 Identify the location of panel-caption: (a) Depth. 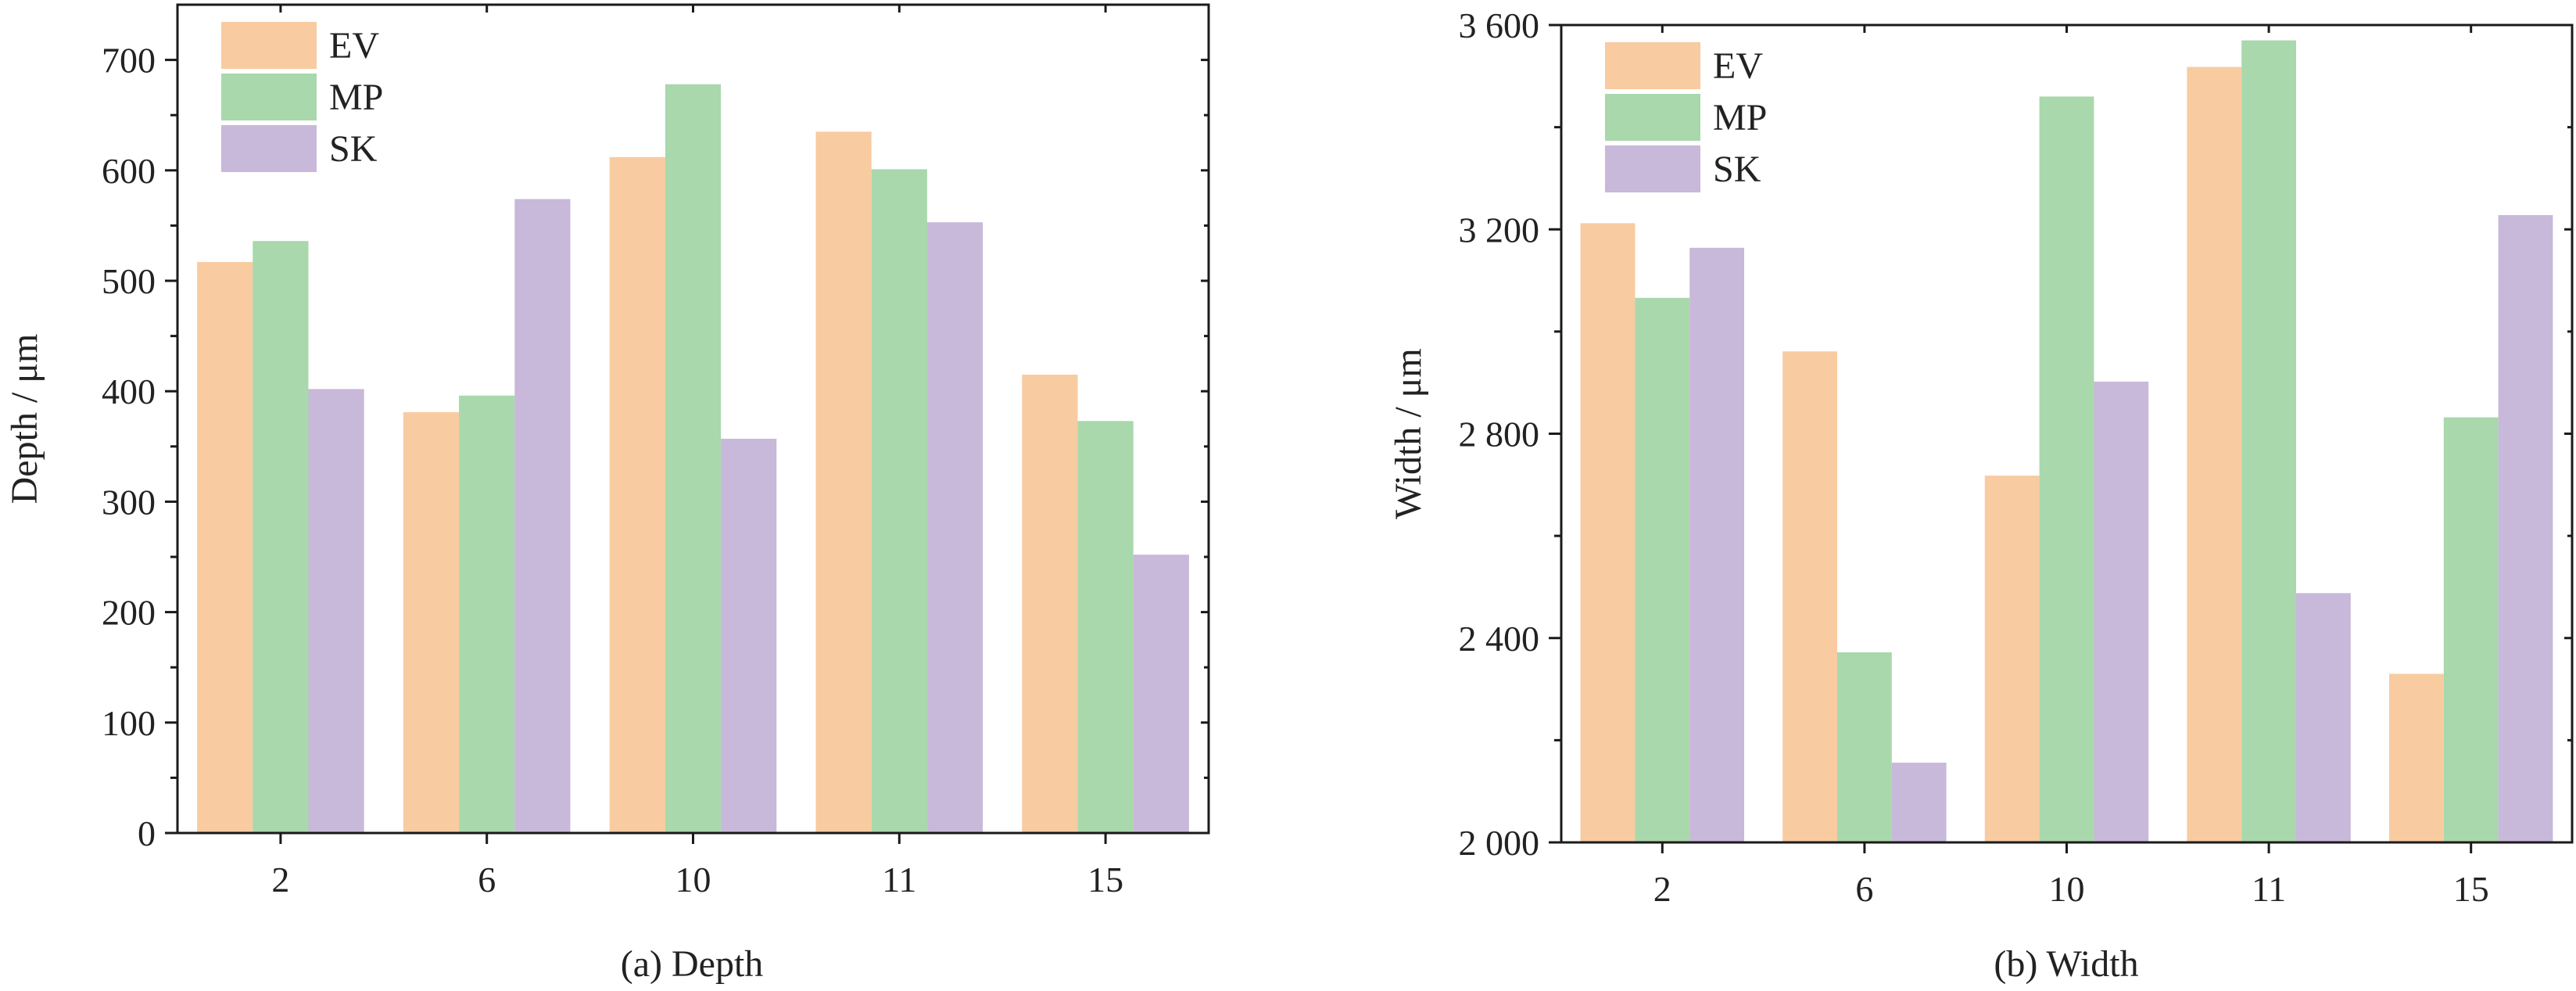
(692, 964).